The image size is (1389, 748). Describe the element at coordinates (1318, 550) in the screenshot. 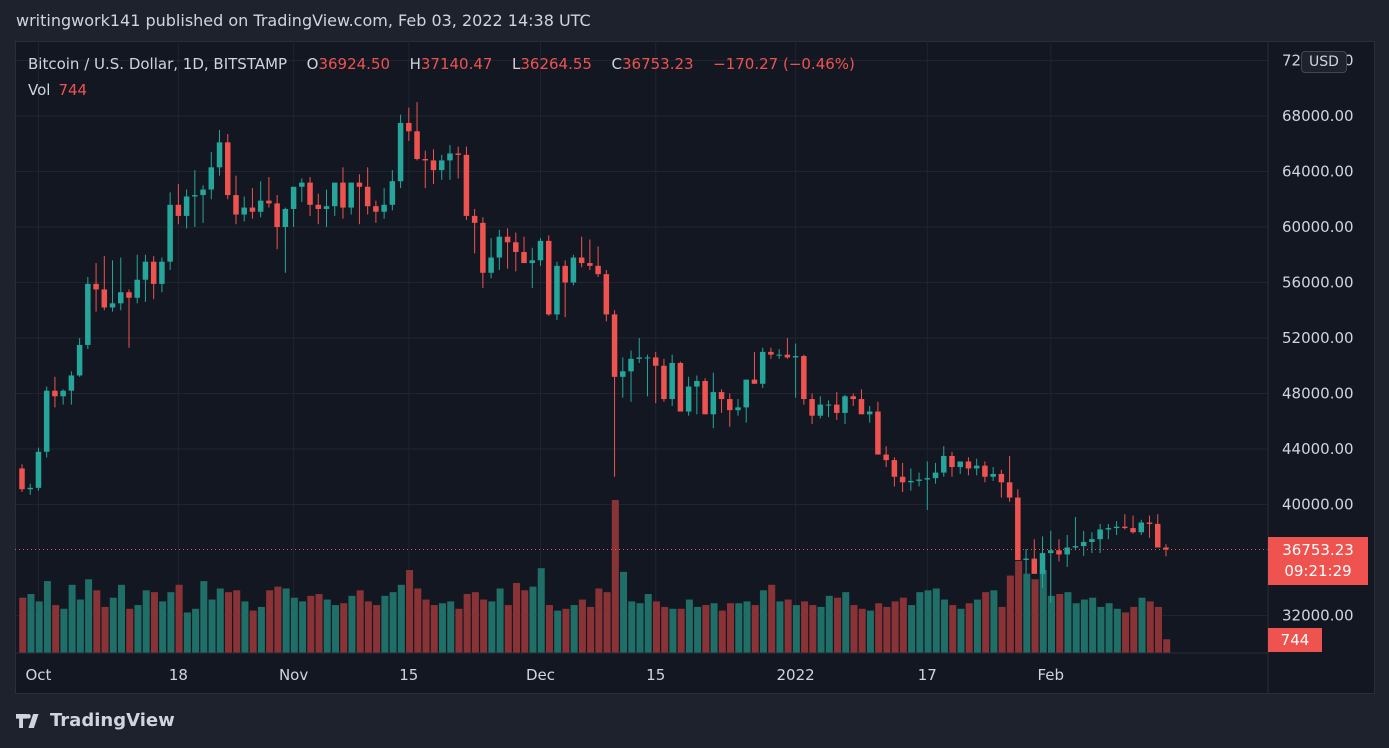

I see `last-price-value: 36753.23` at that location.